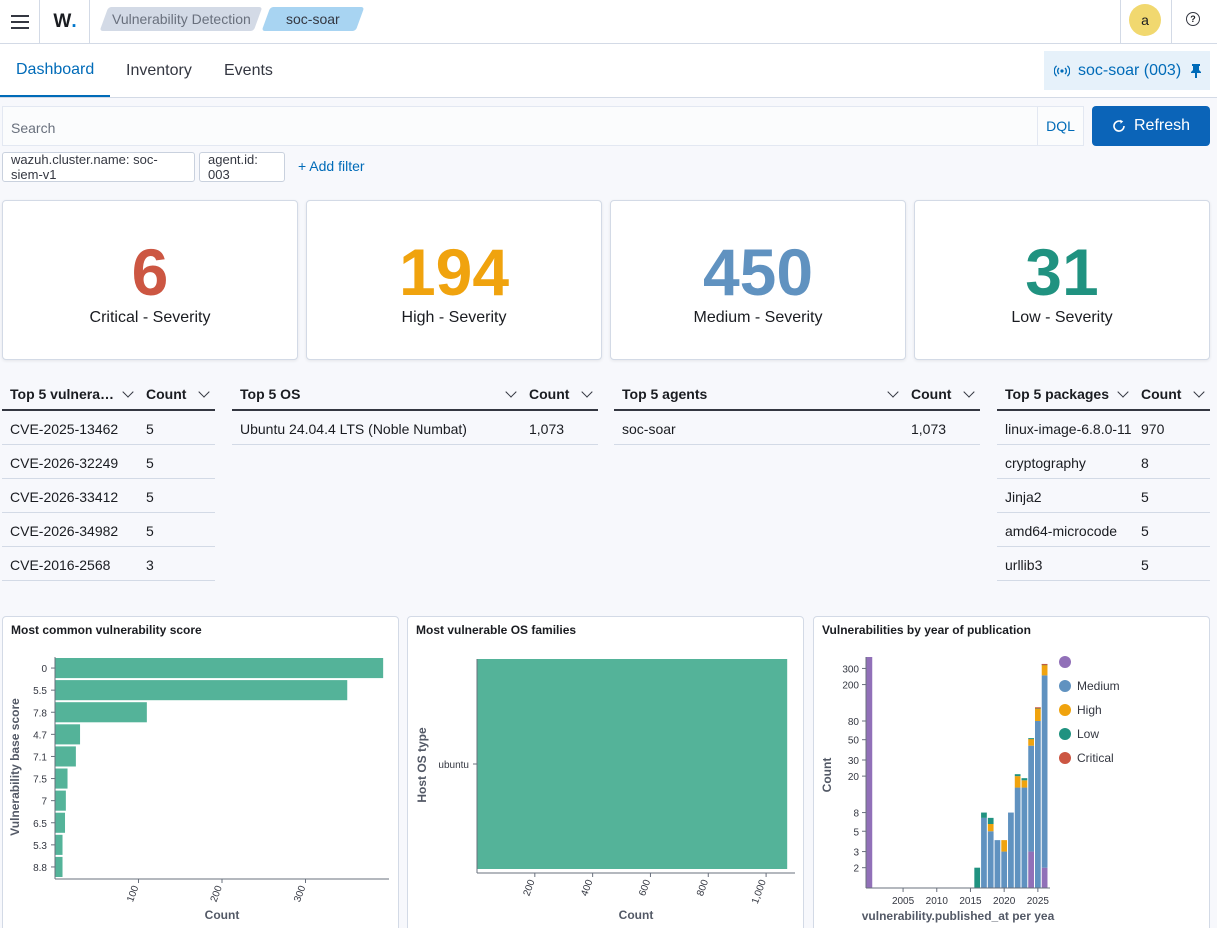  Describe the element at coordinates (40, 868) in the screenshot. I see `y-tick-label: 8.8` at that location.